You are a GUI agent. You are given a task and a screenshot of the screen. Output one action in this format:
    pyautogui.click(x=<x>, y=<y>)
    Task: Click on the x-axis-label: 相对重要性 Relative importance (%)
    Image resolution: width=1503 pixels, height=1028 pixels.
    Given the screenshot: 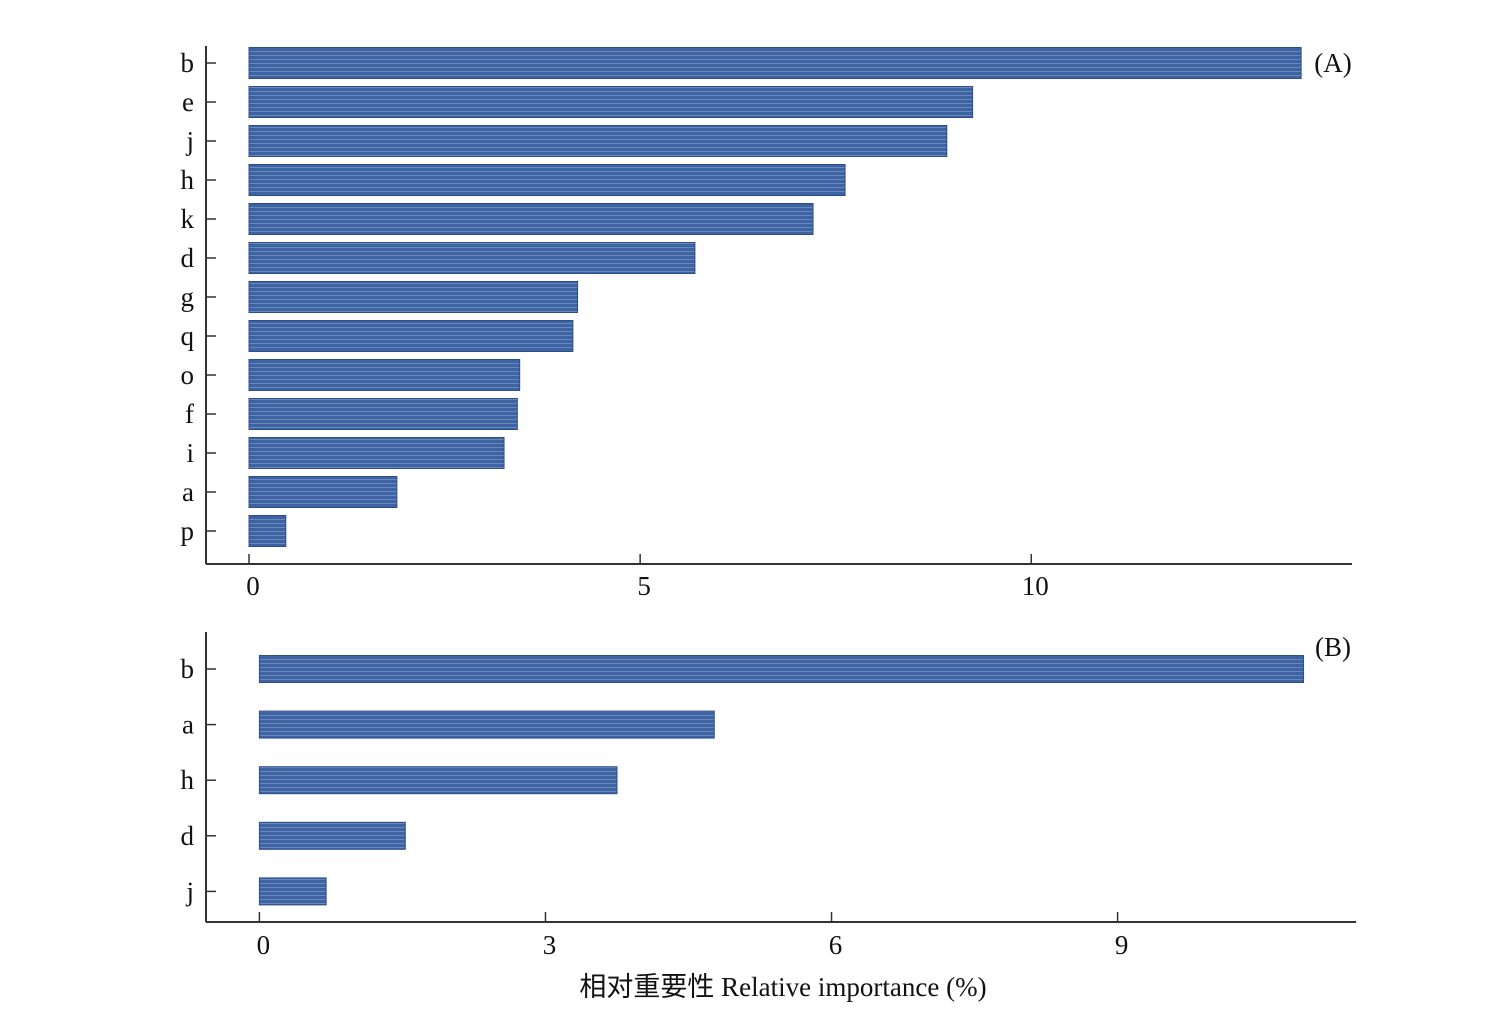 What is the action you would take?
    pyautogui.click(x=782, y=987)
    